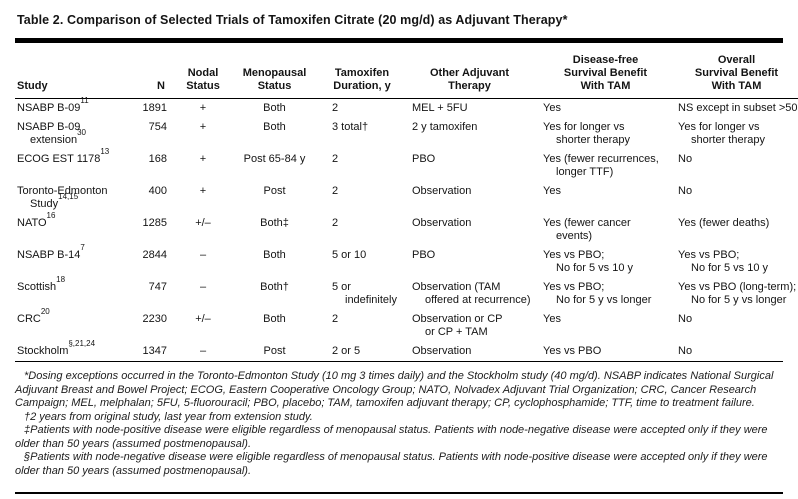 The image size is (798, 499). What do you see at coordinates (61, 279) in the screenshot?
I see `reference-superscript: 18` at bounding box center [61, 279].